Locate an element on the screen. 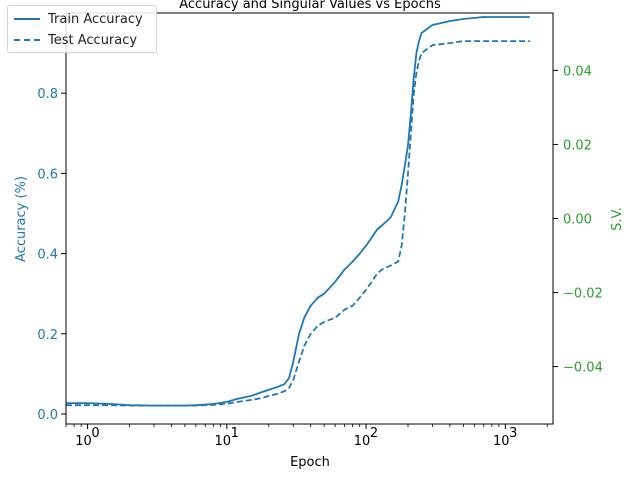 This screenshot has height=480, width=640. y2-tick-label-1: −0.02 is located at coordinates (583, 294).